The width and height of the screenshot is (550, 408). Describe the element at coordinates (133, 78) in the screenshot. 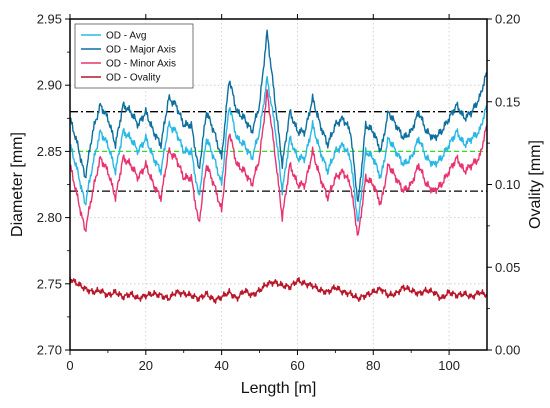

I see `legend-label-ovality: OD - Ovality` at that location.